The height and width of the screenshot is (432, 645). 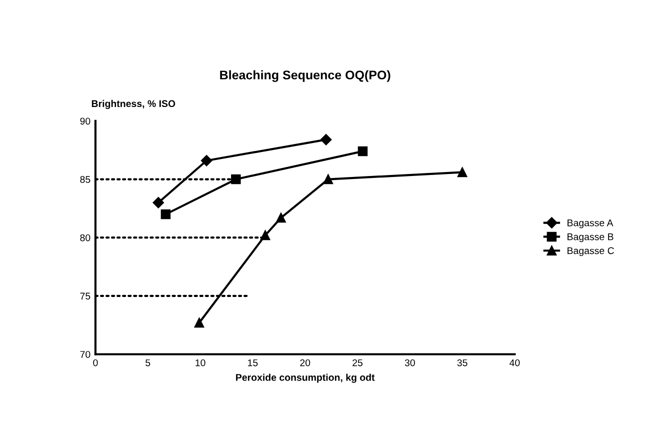 I want to click on x-tick-label: 0, so click(x=95, y=362).